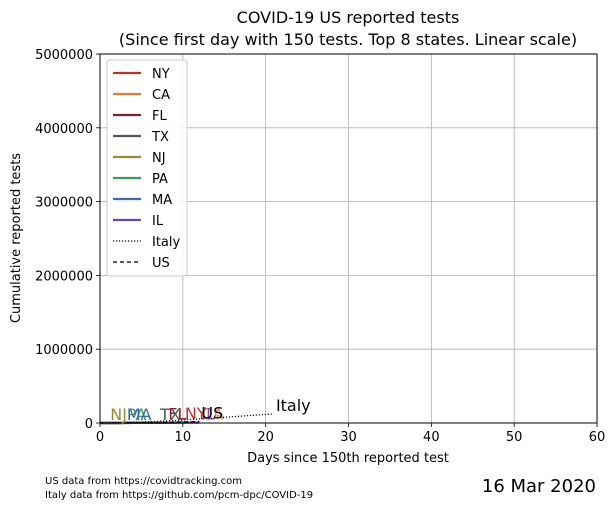 Image resolution: width=615 pixels, height=512 pixels. I want to click on legend-label-ca: CA, so click(161, 95).